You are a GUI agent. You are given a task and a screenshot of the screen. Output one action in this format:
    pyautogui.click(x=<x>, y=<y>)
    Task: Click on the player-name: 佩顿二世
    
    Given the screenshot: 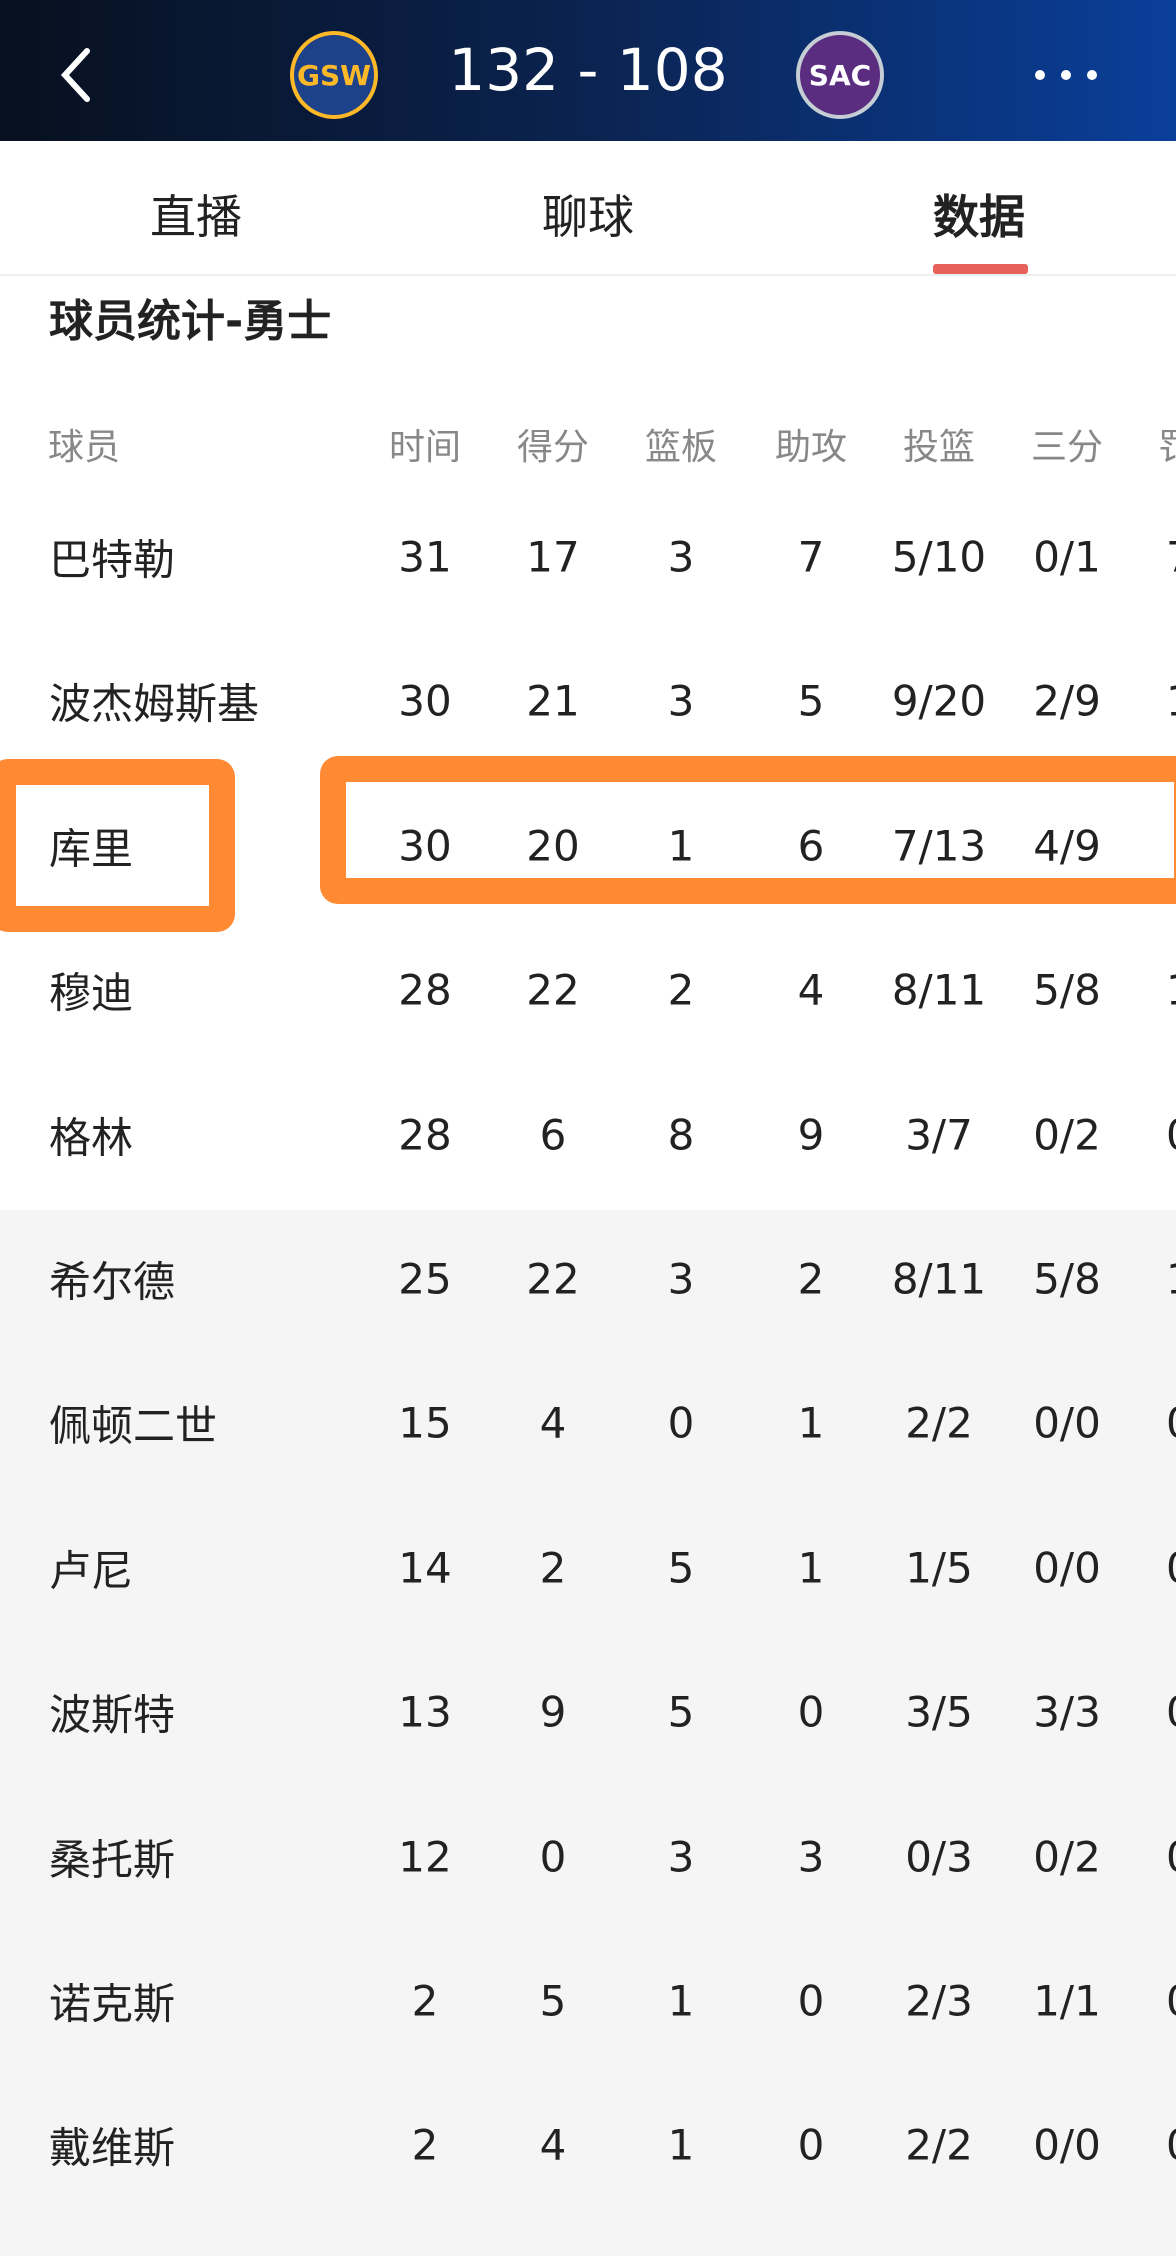 What is the action you would take?
    pyautogui.click(x=133, y=1426)
    